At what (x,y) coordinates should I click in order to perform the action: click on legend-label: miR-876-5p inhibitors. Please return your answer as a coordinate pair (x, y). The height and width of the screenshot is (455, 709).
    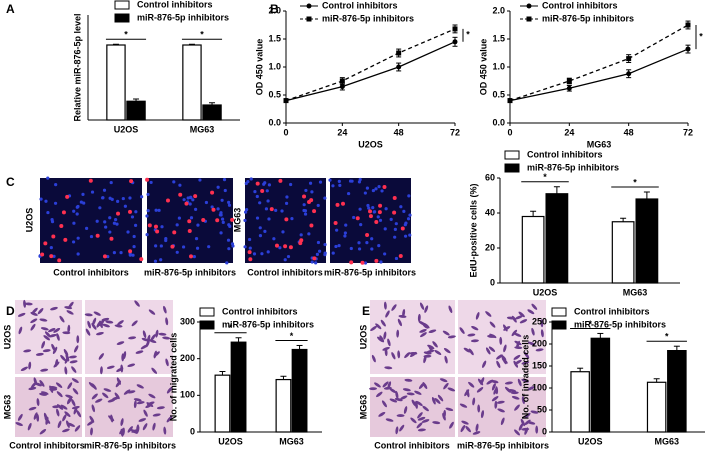
    Looking at the image, I should click on (268, 324).